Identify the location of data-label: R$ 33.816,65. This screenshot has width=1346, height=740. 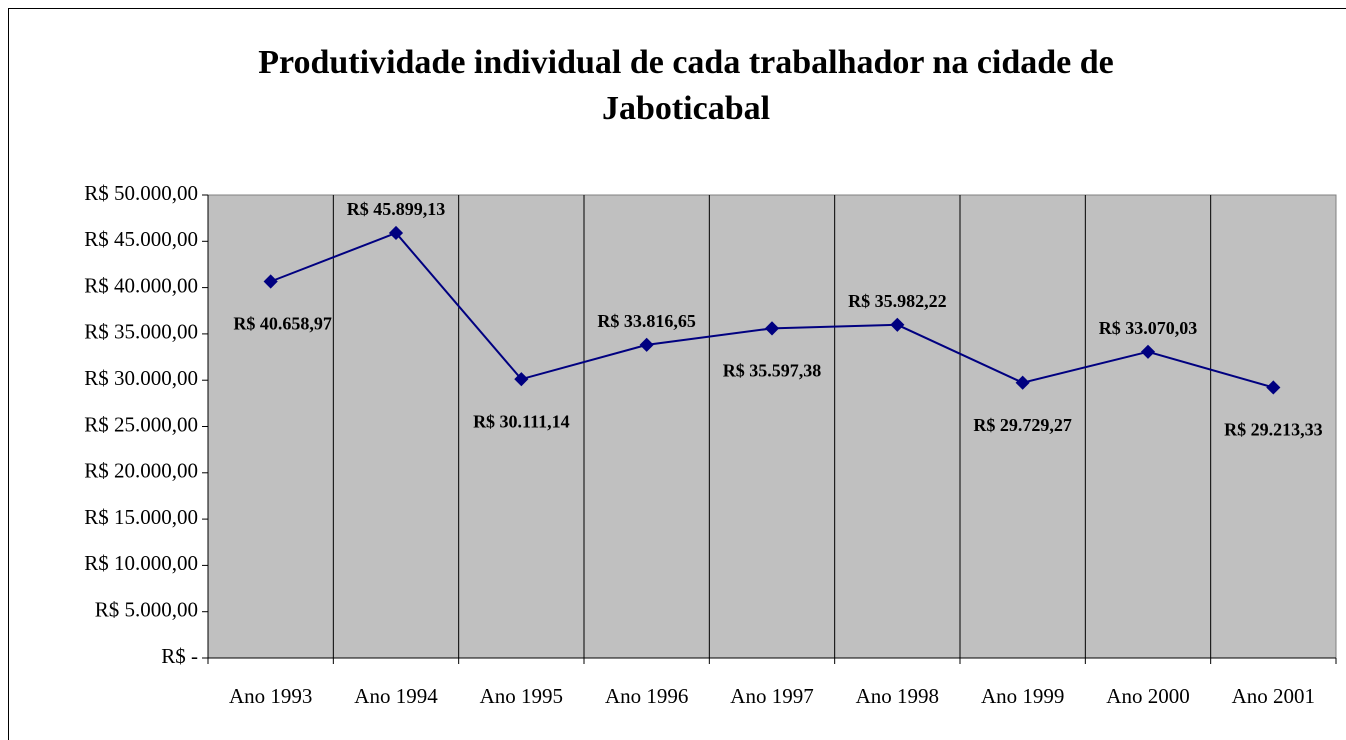
(646, 321).